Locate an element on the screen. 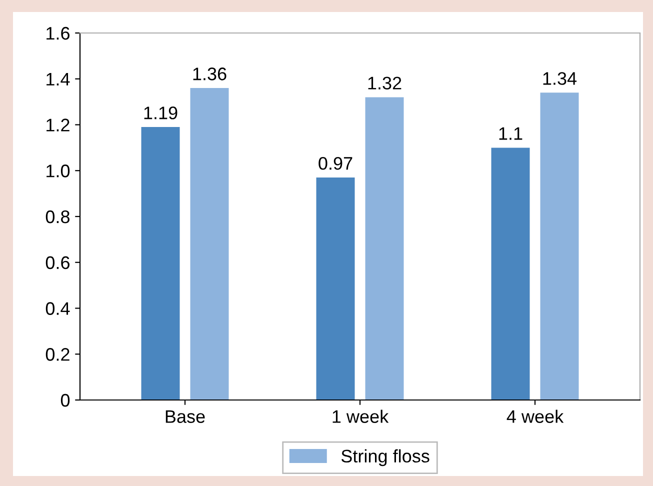  y-tick-label: 0.4 is located at coordinates (58, 308).